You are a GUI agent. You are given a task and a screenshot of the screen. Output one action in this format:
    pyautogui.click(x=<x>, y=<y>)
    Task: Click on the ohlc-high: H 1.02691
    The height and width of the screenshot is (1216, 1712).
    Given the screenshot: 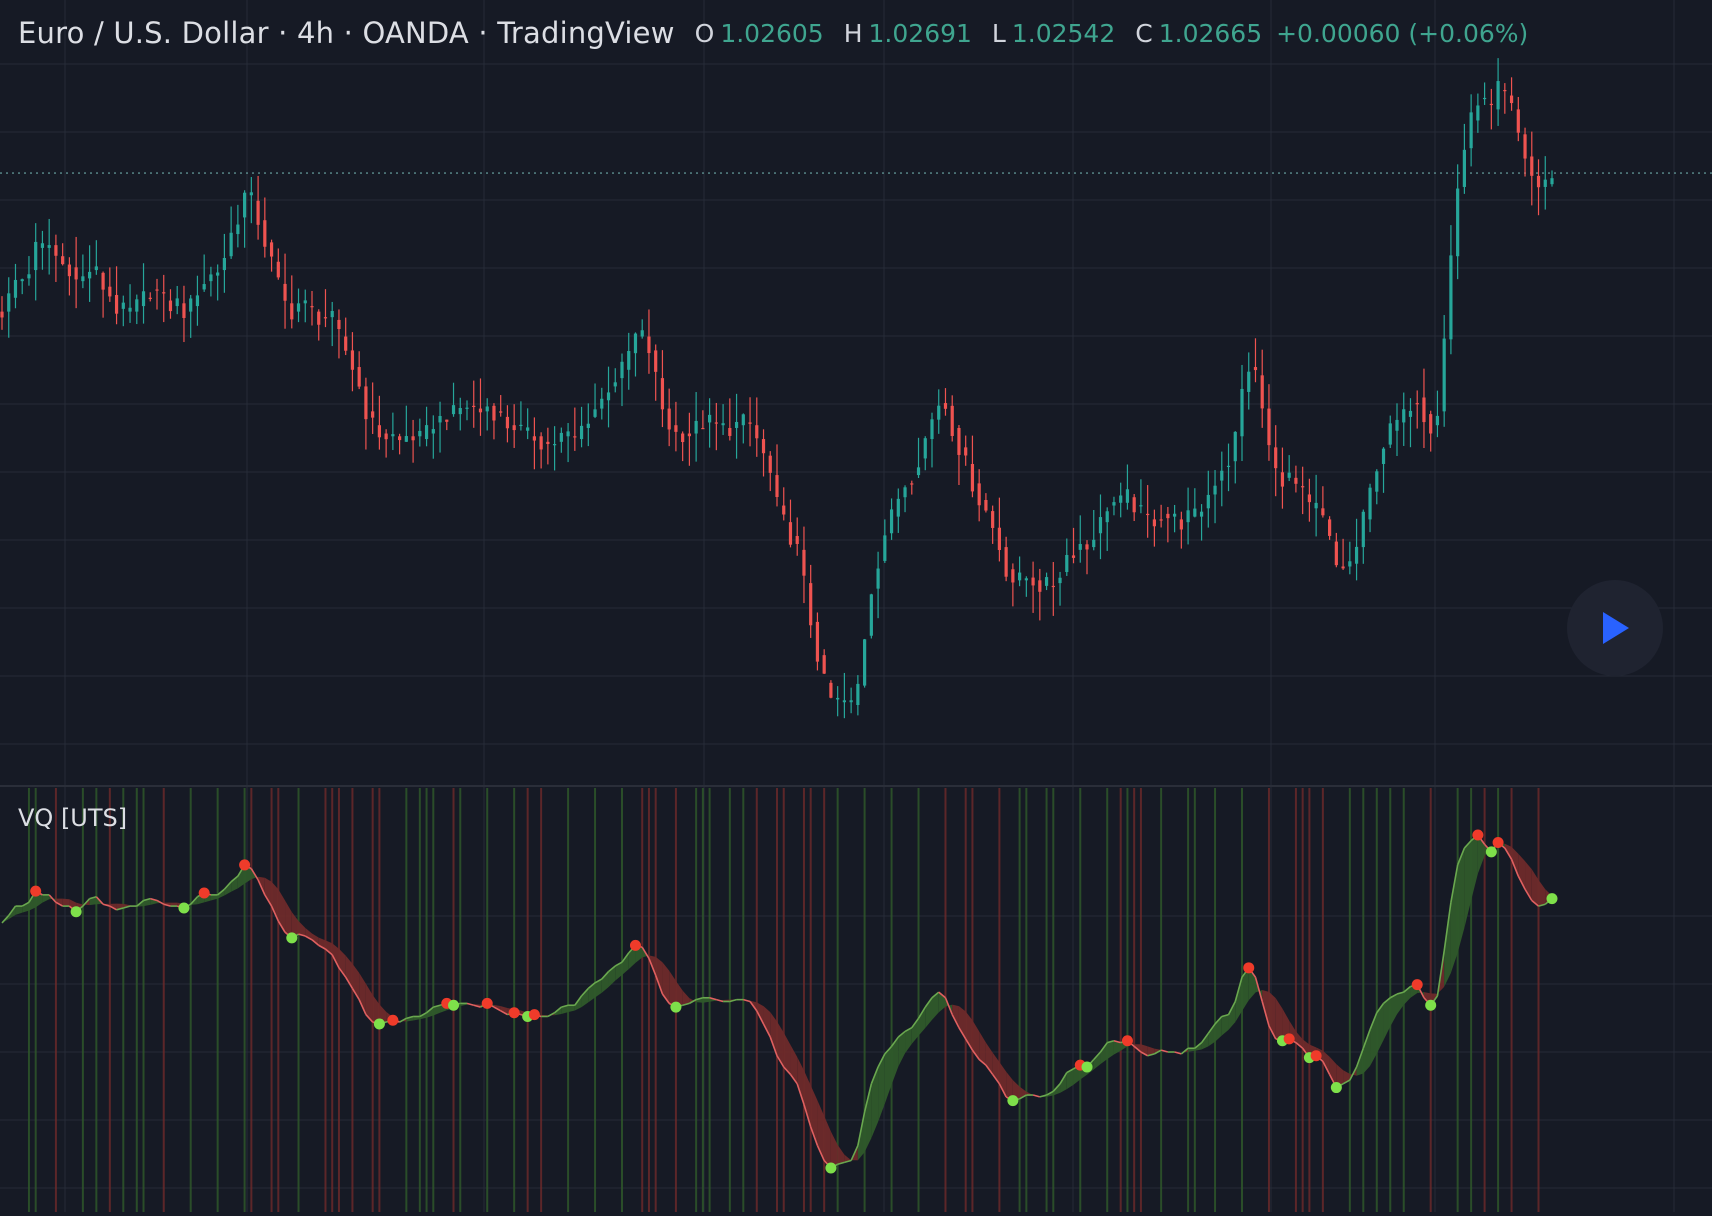 What is the action you would take?
    pyautogui.click(x=908, y=33)
    